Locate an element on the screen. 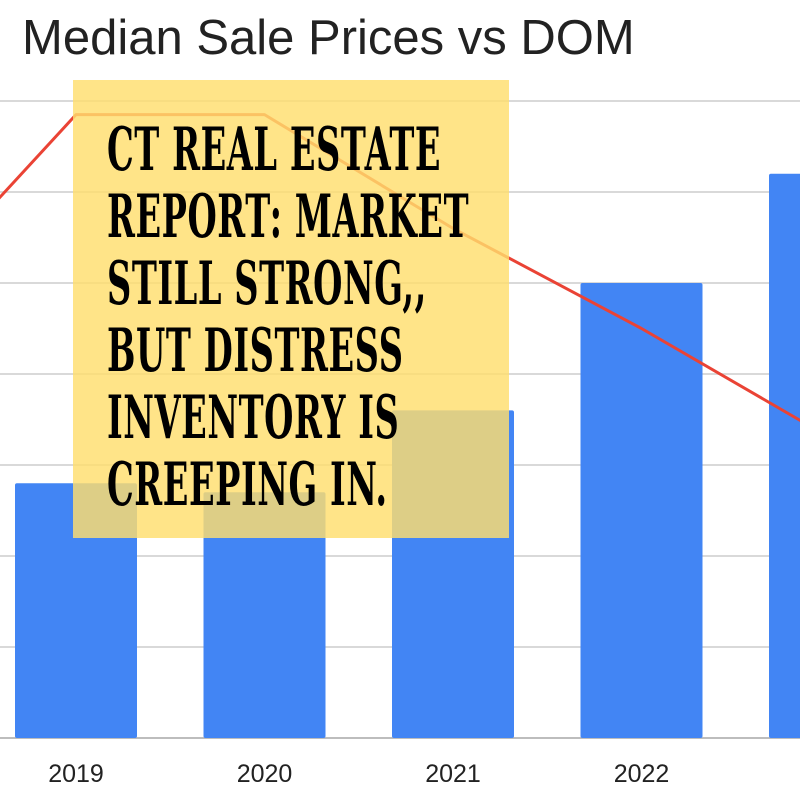 The width and height of the screenshot is (800, 800). bar-2023 is located at coordinates (784, 455).